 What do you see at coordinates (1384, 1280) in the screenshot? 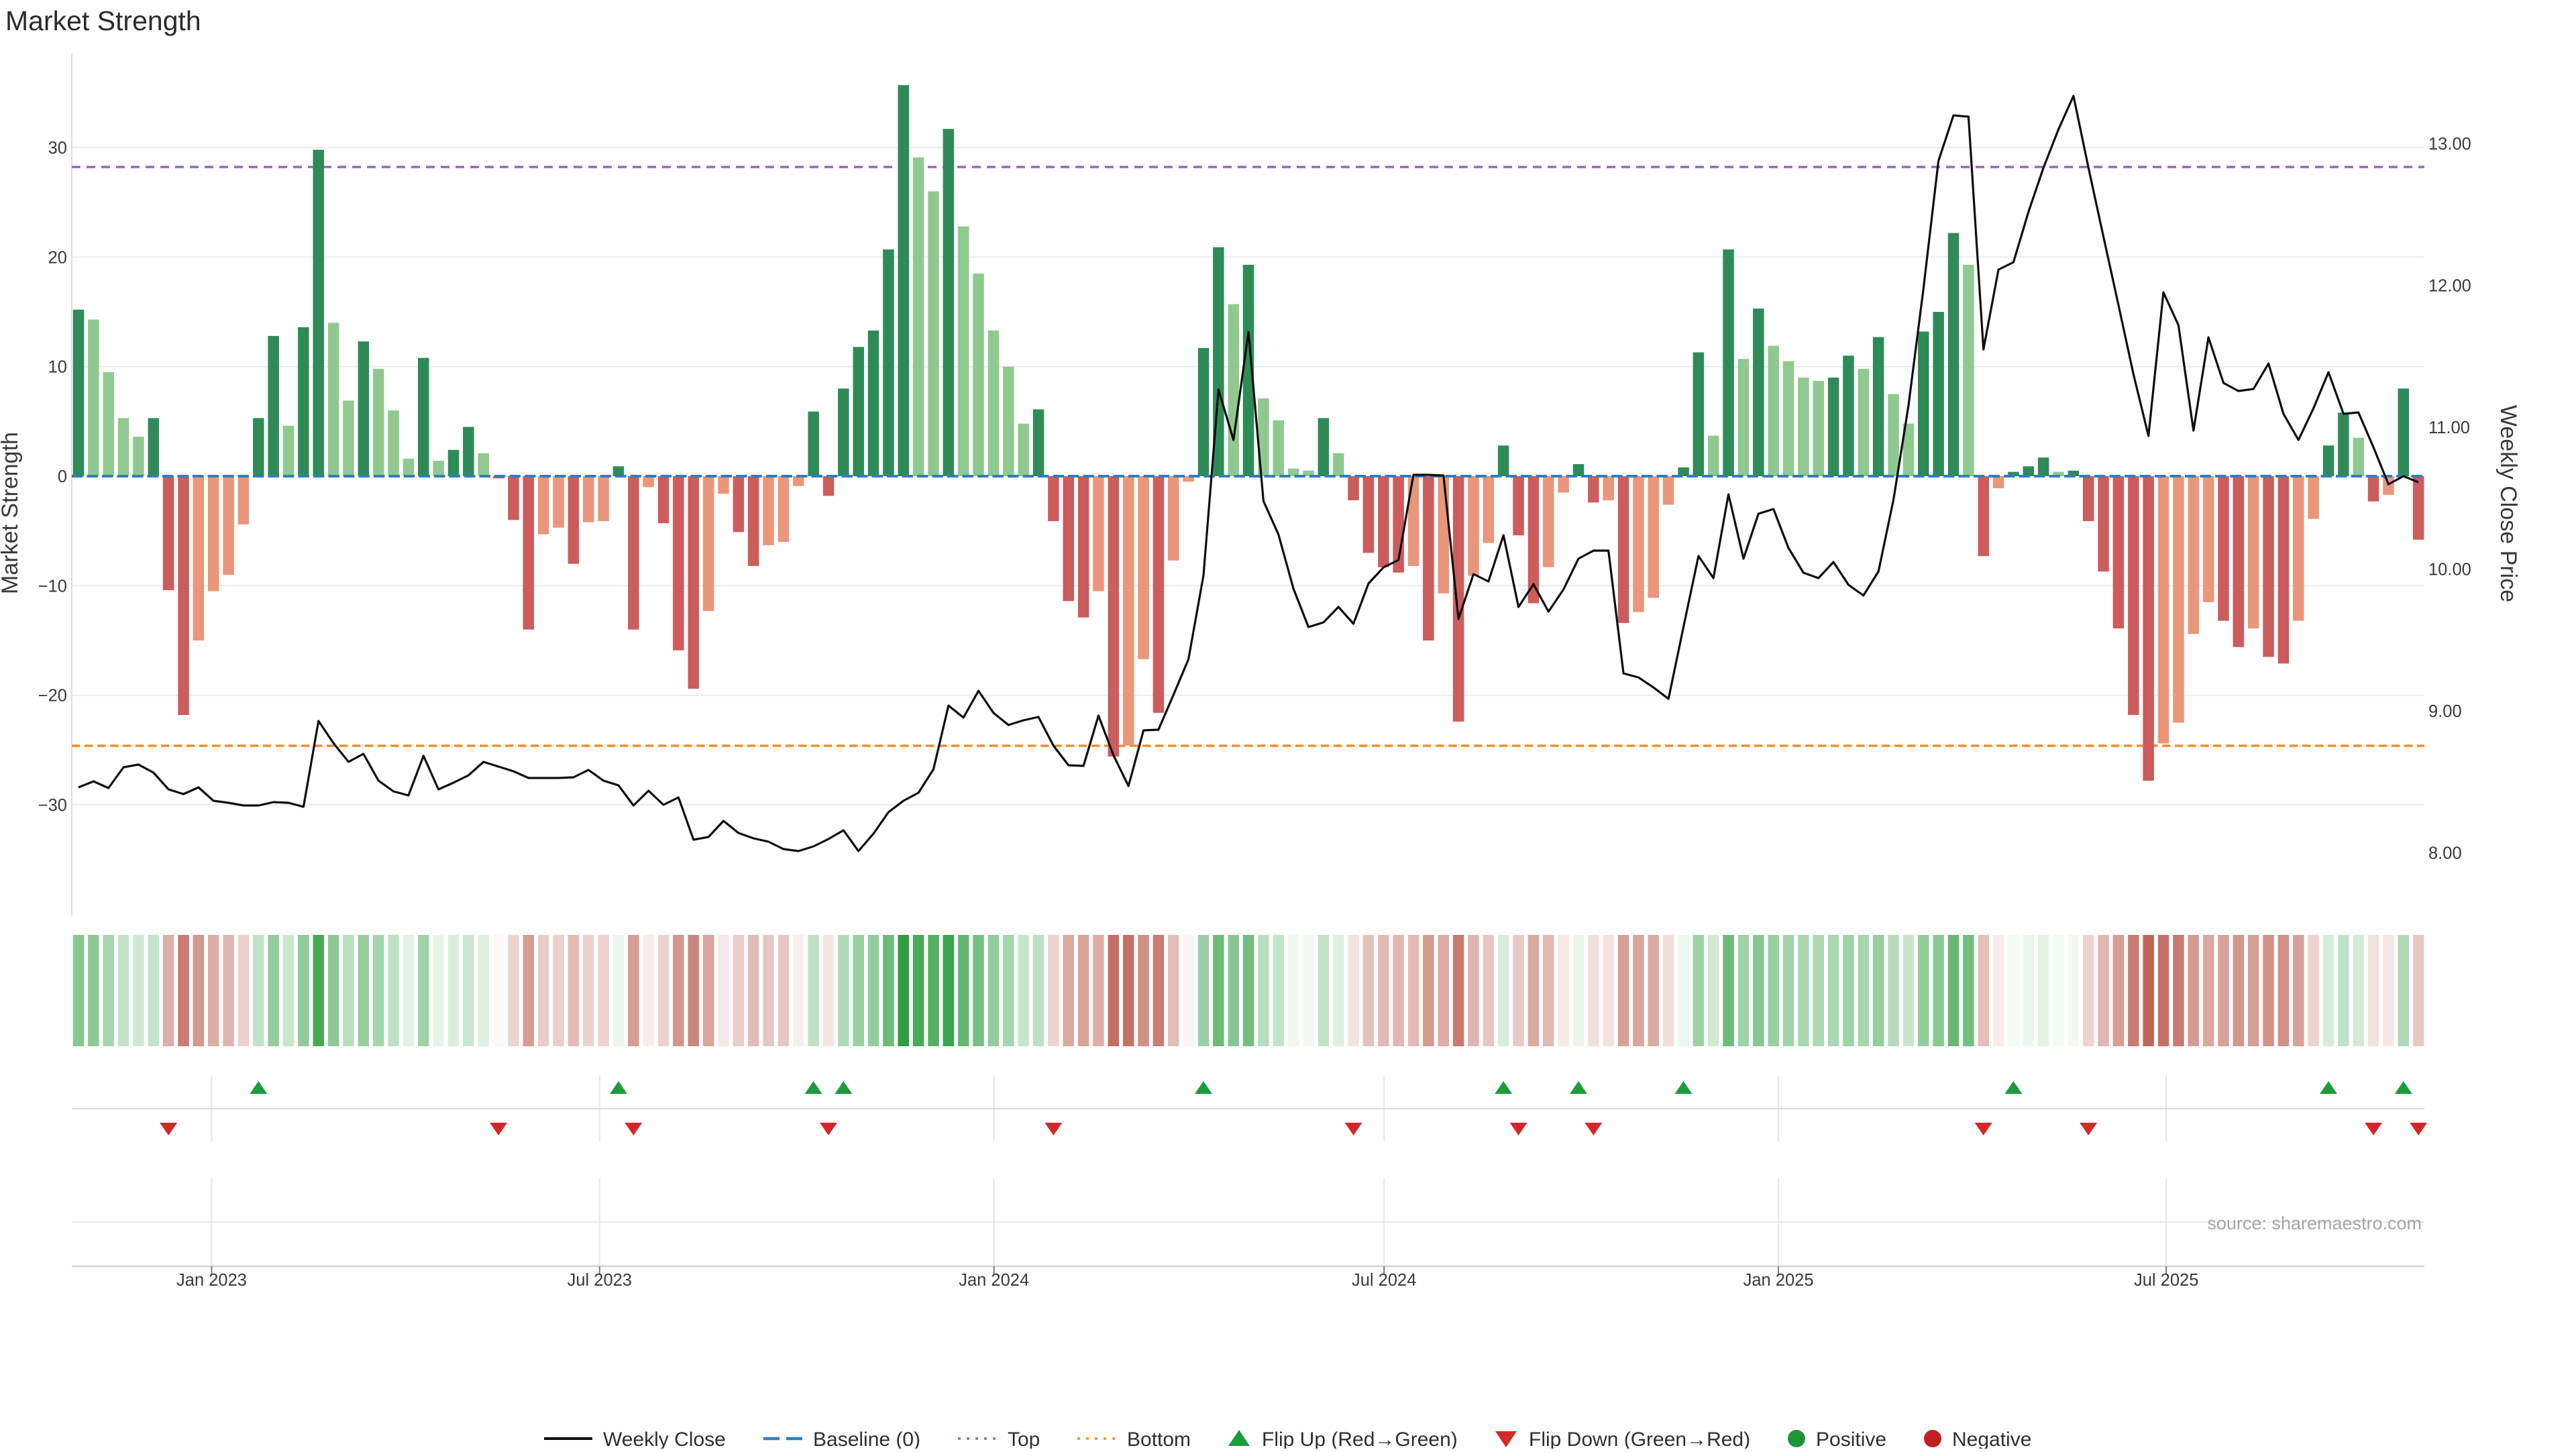
I see `svg-text: Jul 2024` at bounding box center [1384, 1280].